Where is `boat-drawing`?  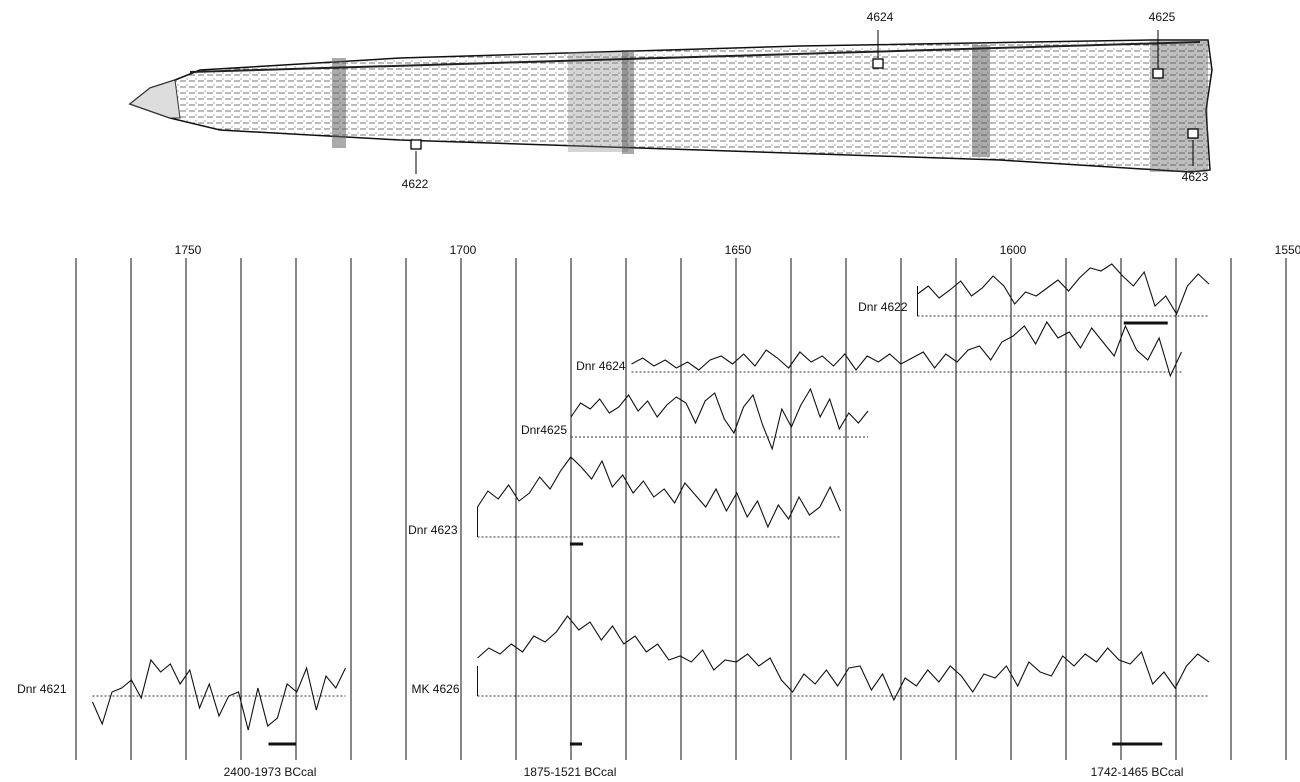
boat-drawing is located at coordinates (670, 106).